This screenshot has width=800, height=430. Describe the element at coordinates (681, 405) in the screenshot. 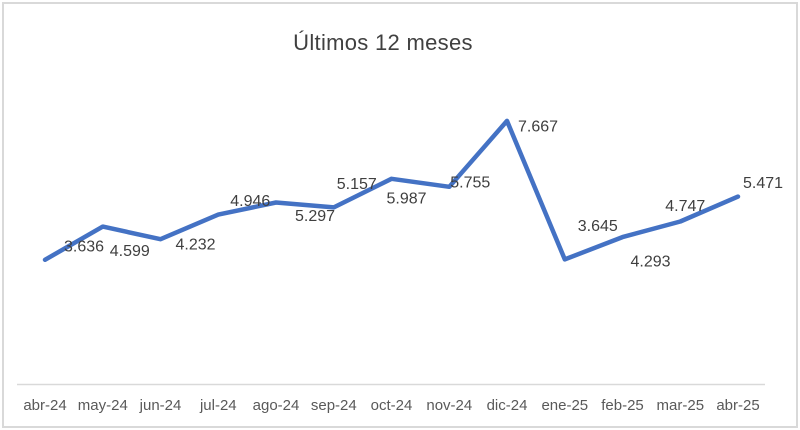

I see `x-tick-label: mar-25` at that location.